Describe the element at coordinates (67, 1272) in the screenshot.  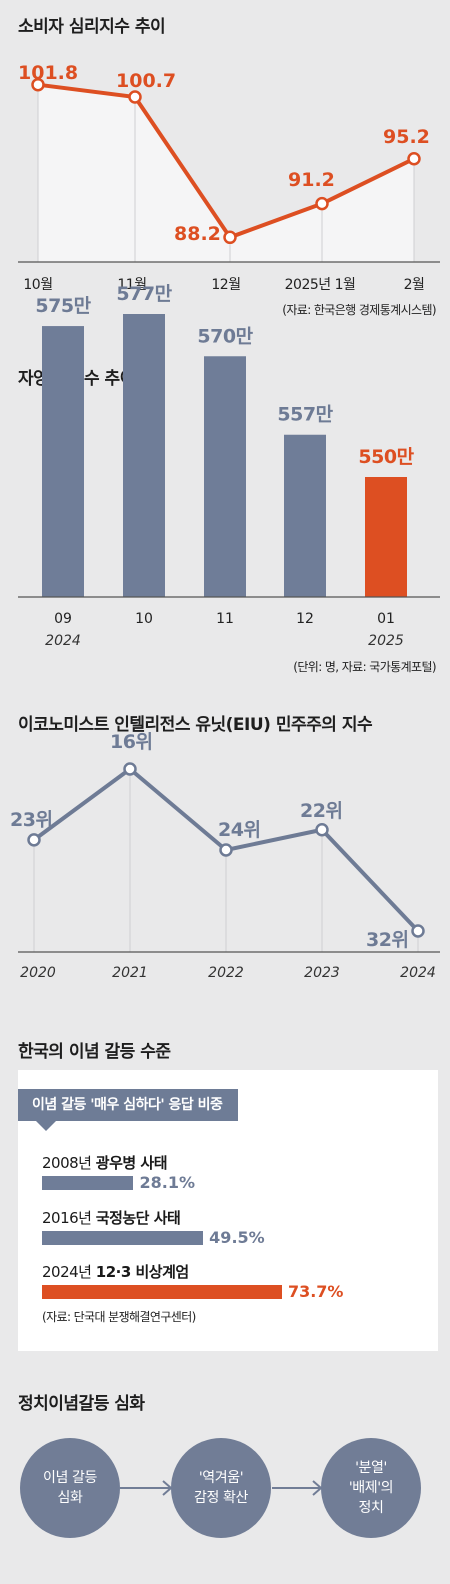
I see `conflict-row-year: 2024년` at that location.